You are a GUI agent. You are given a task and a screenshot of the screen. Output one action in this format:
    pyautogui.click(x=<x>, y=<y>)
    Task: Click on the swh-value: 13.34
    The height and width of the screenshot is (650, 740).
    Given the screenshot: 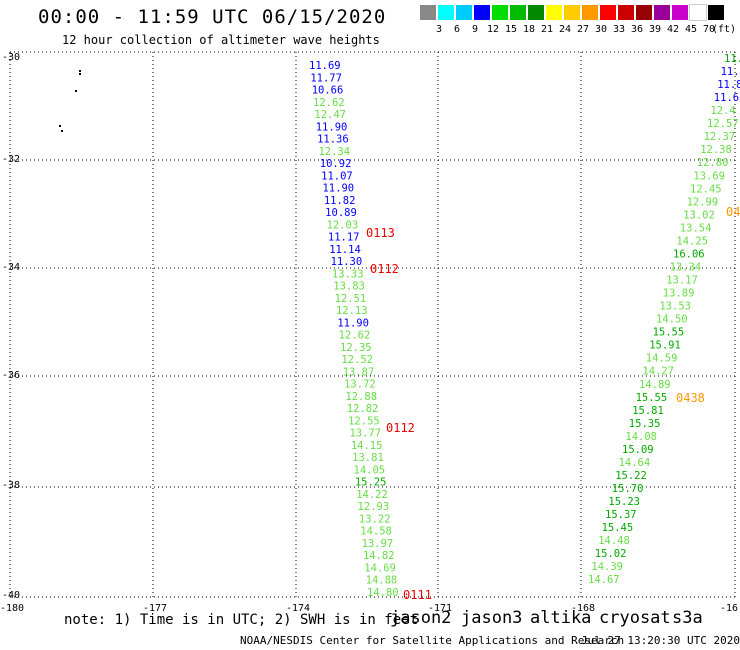 What is the action you would take?
    pyautogui.click(x=686, y=267)
    